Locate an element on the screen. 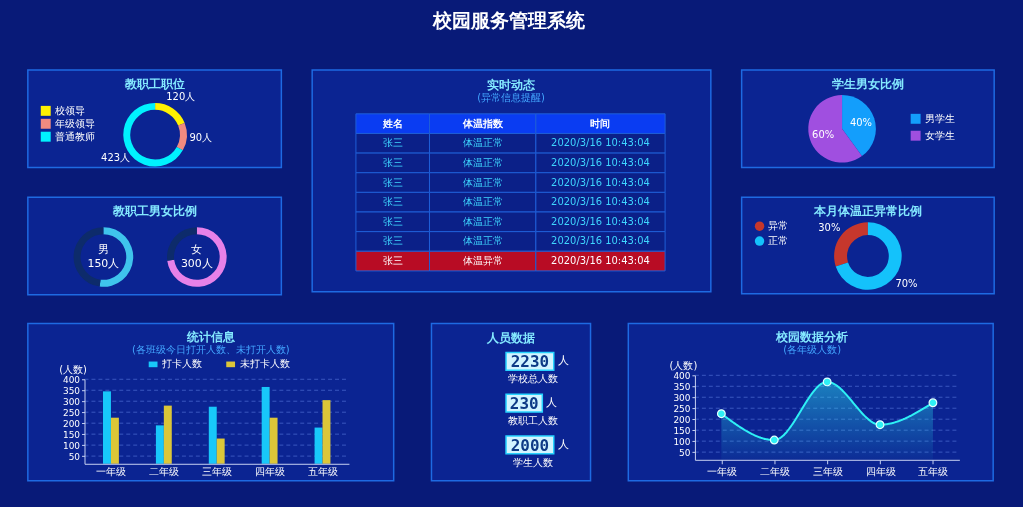 This screenshot has height=507, width=1023. pie-slice is located at coordinates (859, 125).